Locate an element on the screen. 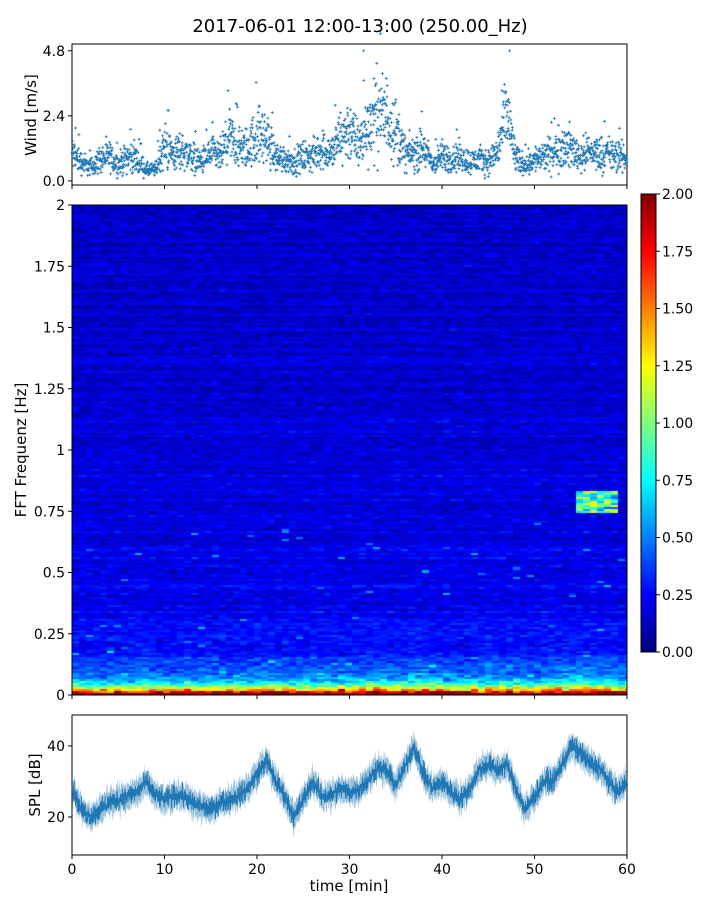 This screenshot has width=720, height=900. colorbar-tick-label: 2.00 is located at coordinates (677, 195).